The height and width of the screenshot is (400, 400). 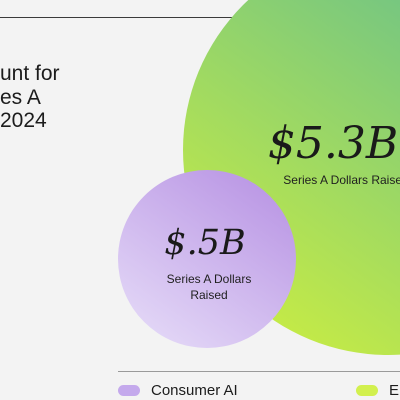 I want to click on chart-title-line-2: es A, so click(x=20, y=97).